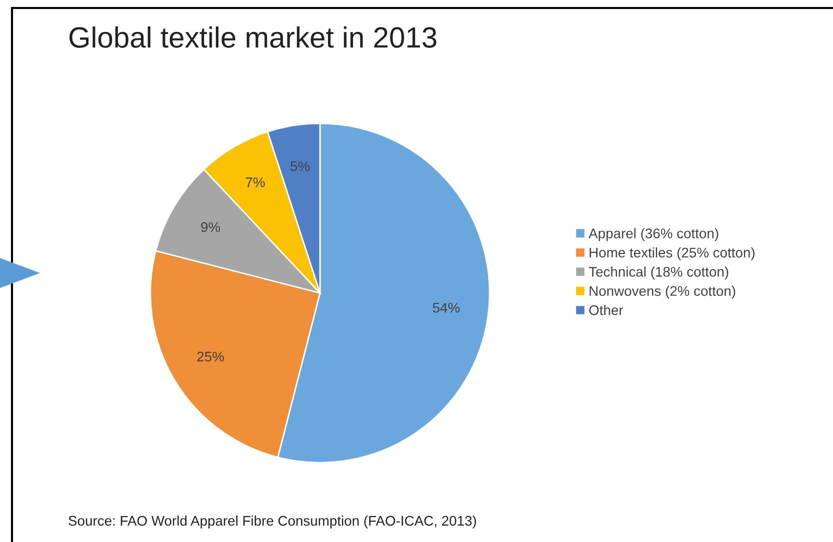 This screenshot has width=833, height=542. Describe the element at coordinates (210, 357) in the screenshot. I see `data-label: 25%` at that location.